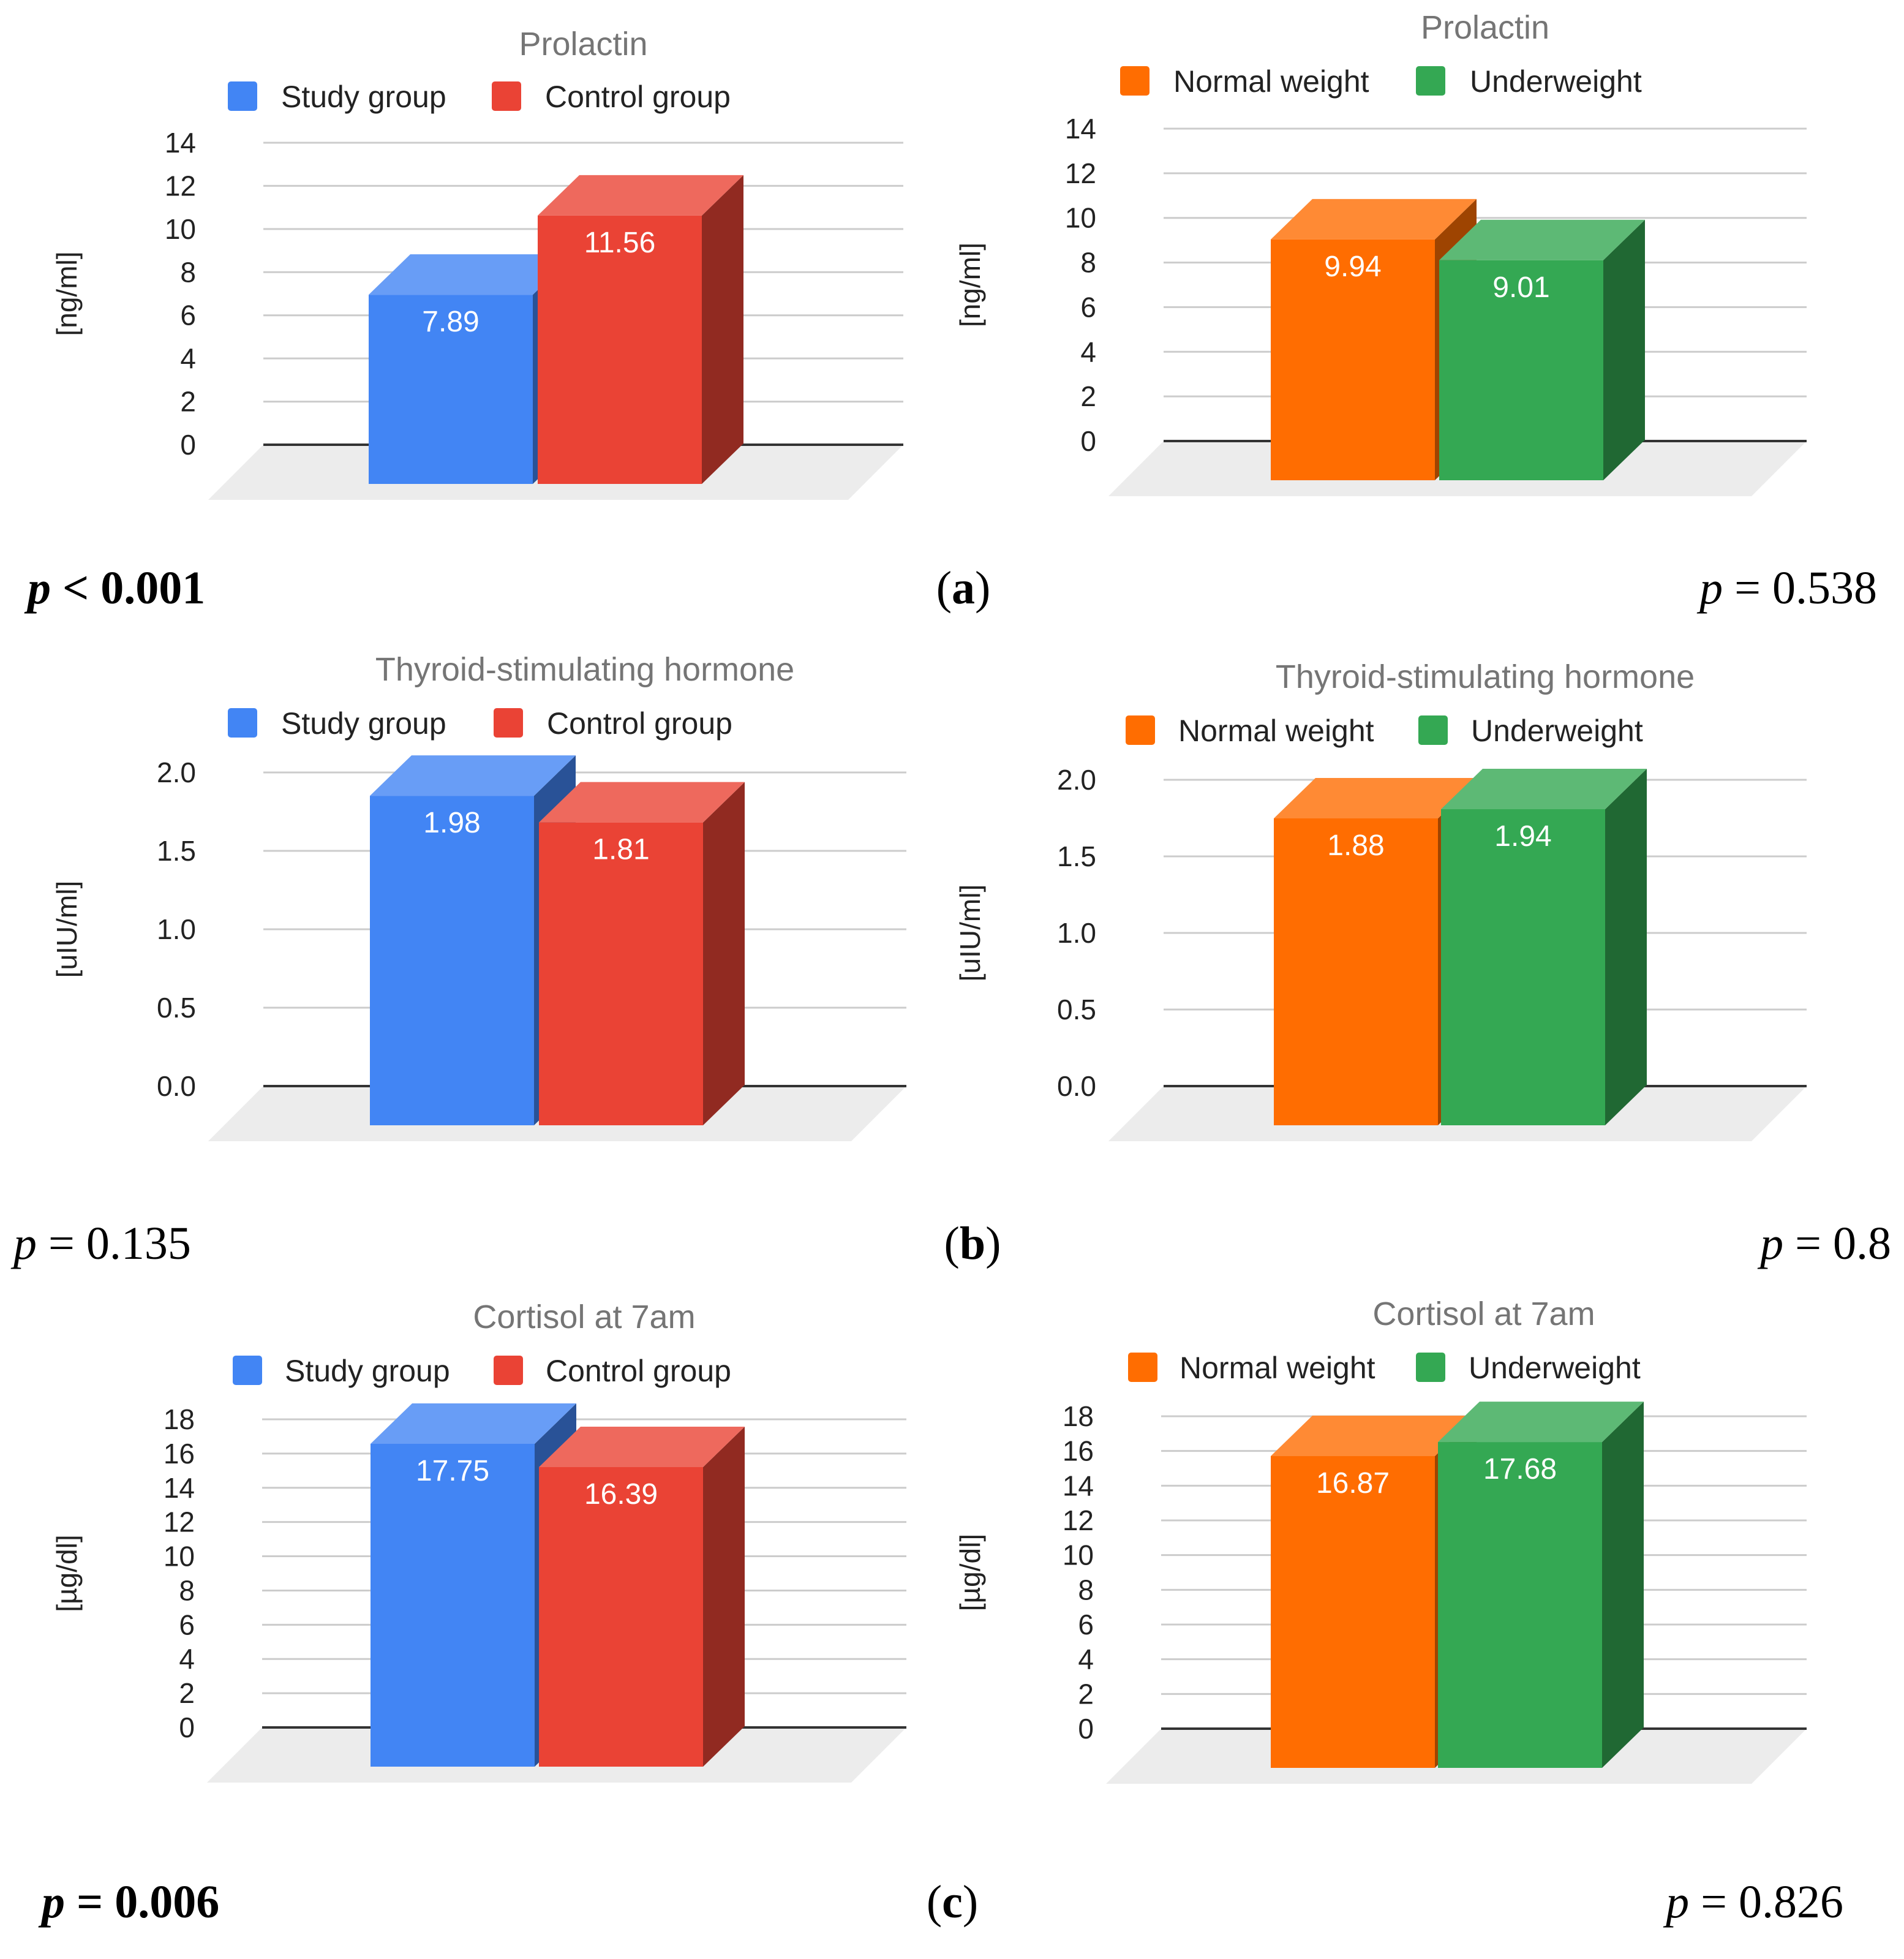 This screenshot has width=1904, height=1959. I want to click on p-value-right: p = 0.538, so click(1786, 588).